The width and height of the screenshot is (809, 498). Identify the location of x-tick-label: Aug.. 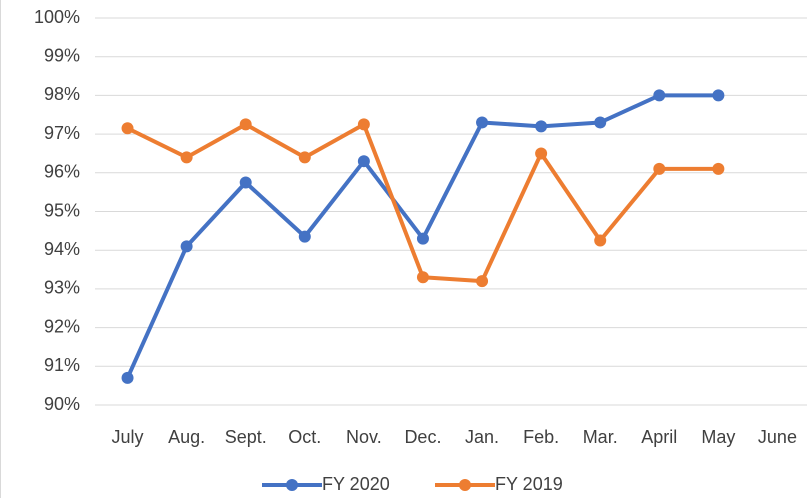
(186, 437).